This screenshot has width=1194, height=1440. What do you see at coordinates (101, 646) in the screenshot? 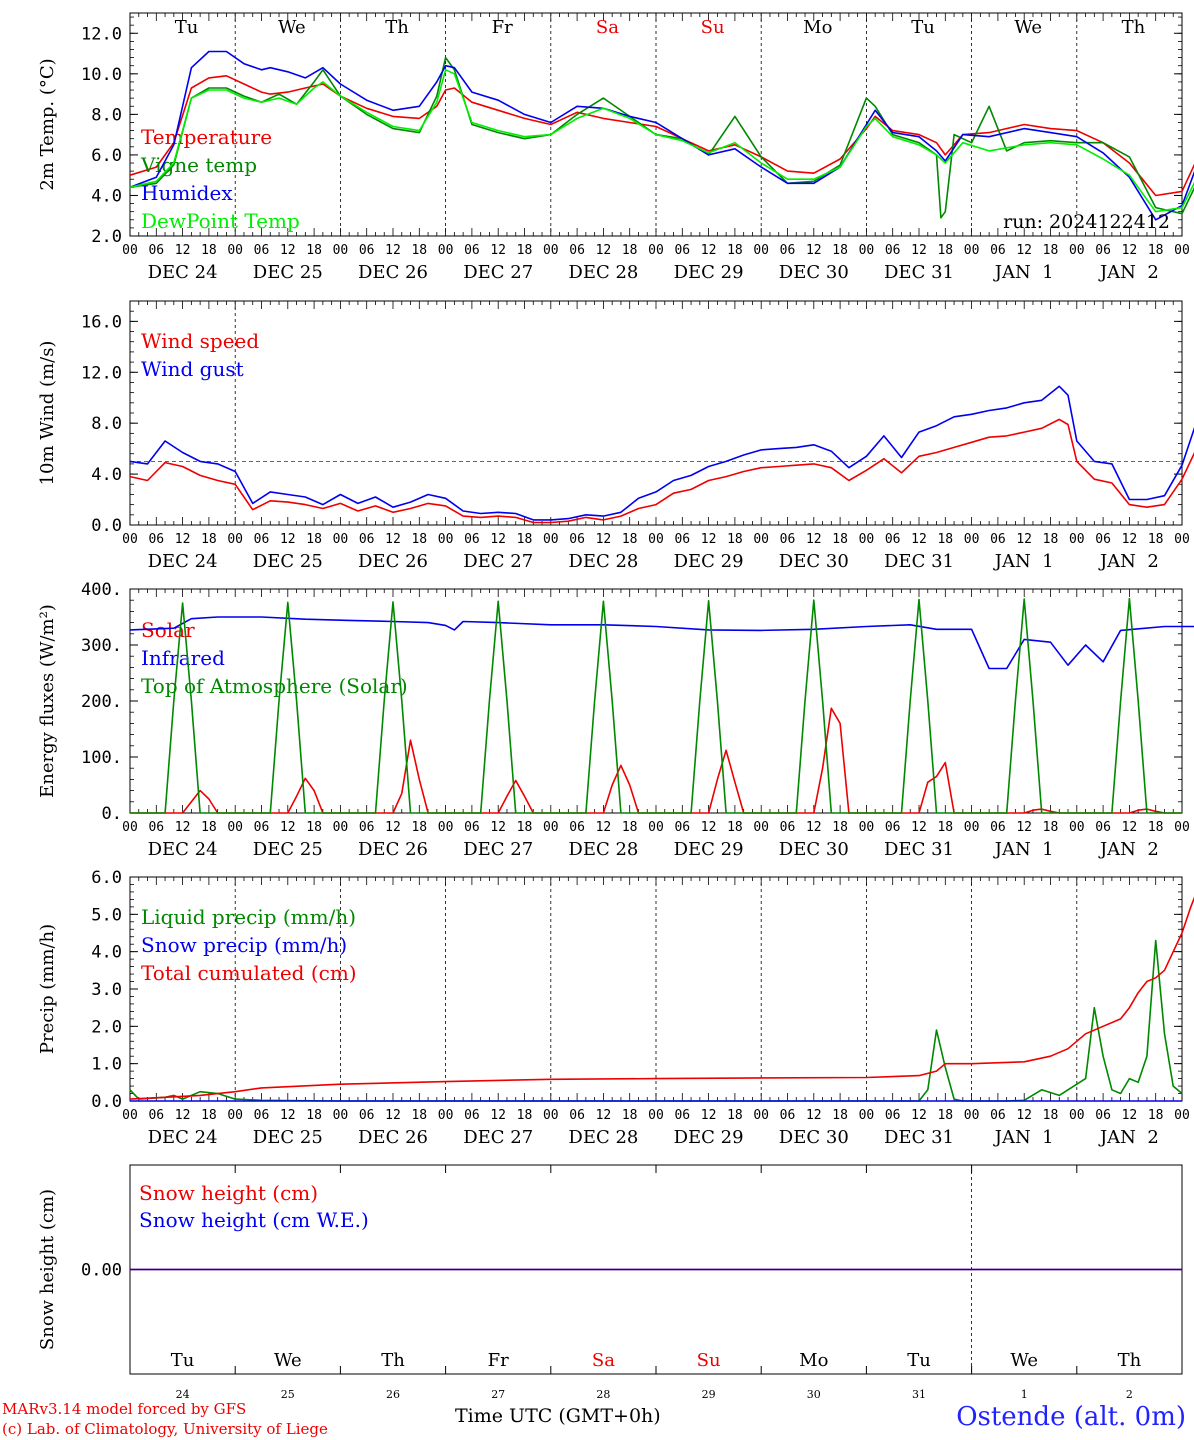
I see `y-tick-label: 300.` at bounding box center [101, 646].